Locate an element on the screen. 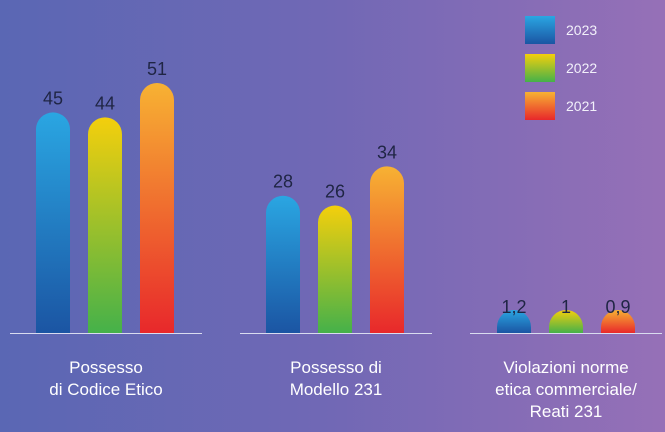 Image resolution: width=665 pixels, height=432 pixels. data-label-2022-3: 1 is located at coordinates (566, 307).